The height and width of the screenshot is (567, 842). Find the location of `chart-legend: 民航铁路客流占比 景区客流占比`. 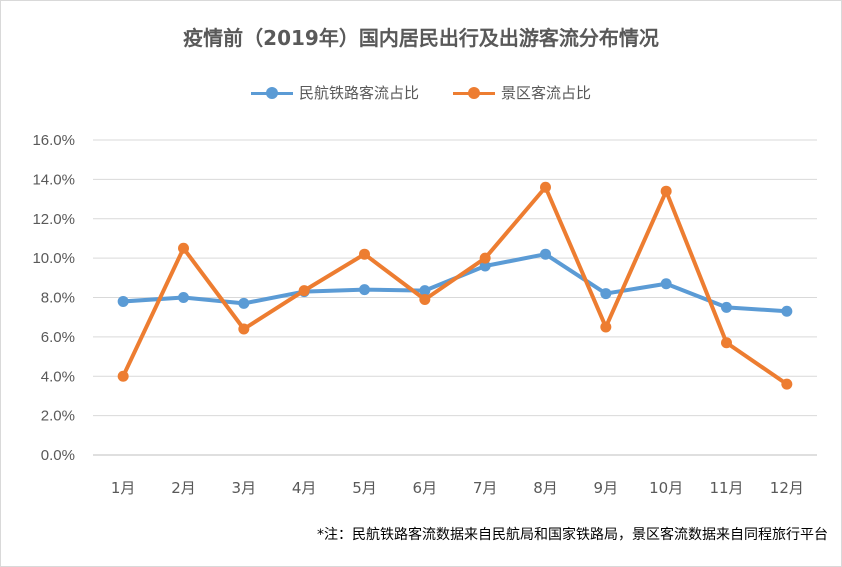

chart-legend: 民航铁路客流占比 景区客流占比 is located at coordinates (421, 92).